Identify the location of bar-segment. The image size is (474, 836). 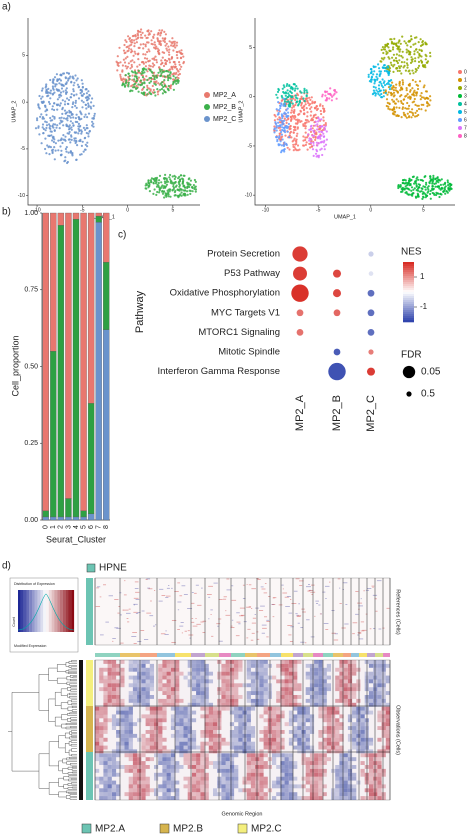
(83, 361).